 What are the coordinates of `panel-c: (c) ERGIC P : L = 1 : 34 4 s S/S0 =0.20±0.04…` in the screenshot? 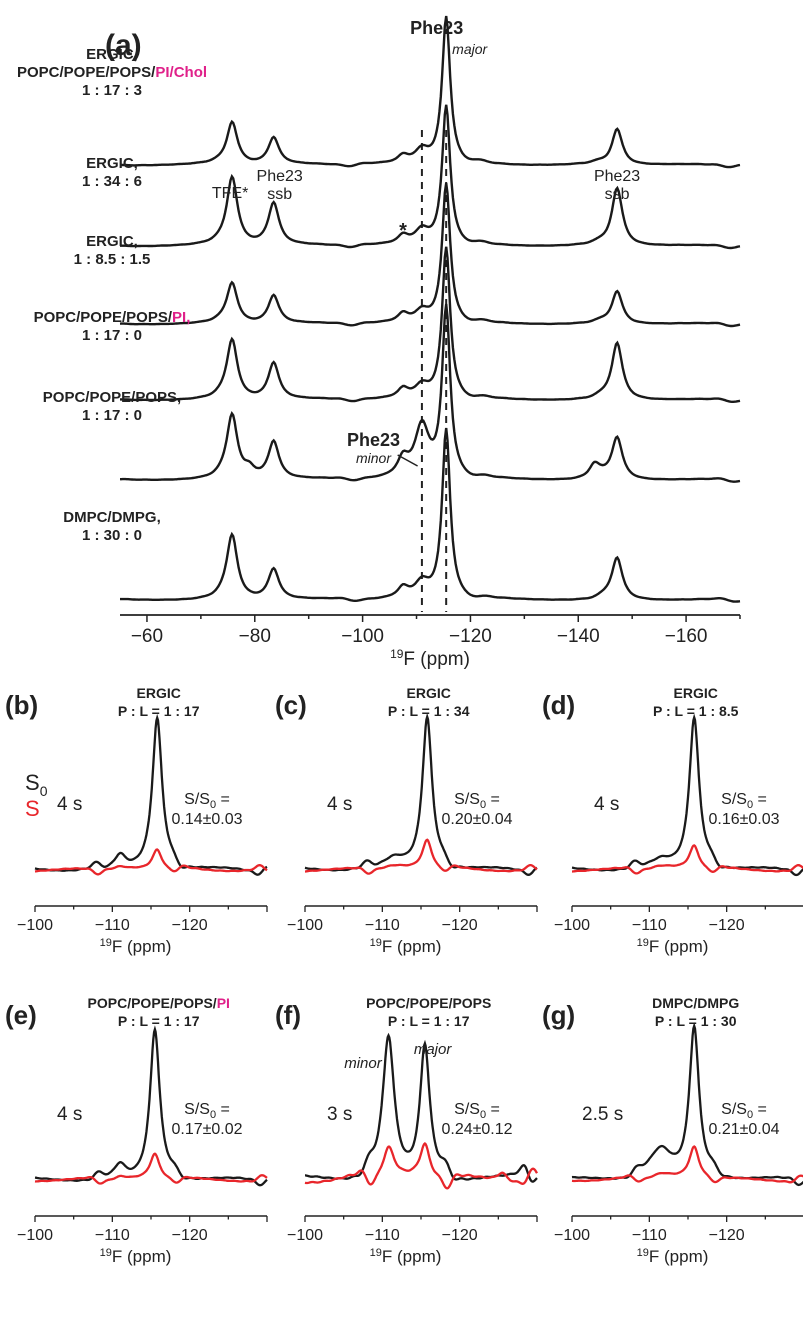 It's located at (406, 820).